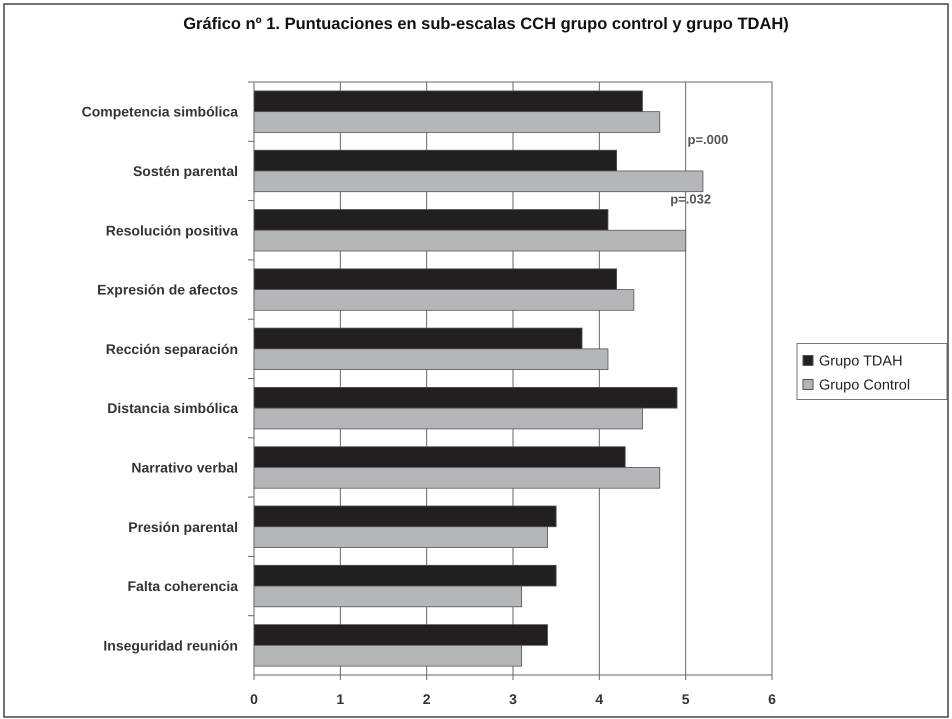  Describe the element at coordinates (772, 699) in the screenshot. I see `x-tick-label: 6` at that location.